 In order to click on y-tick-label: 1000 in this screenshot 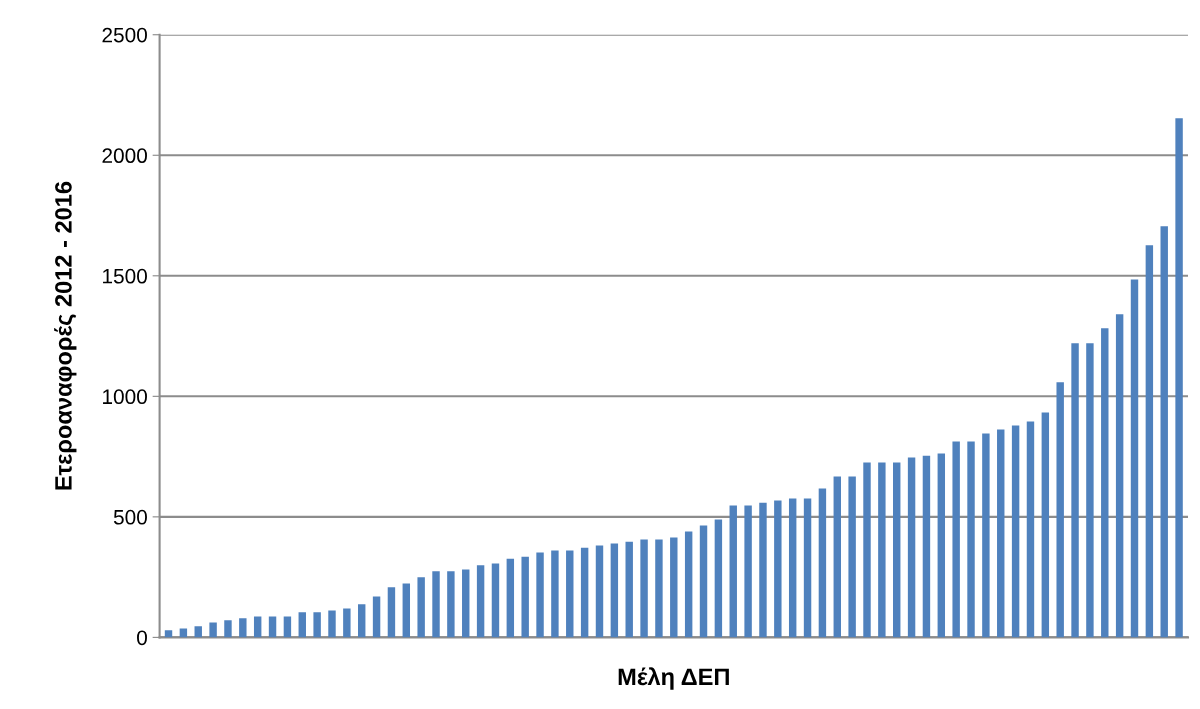, I will do `click(125, 397)`.